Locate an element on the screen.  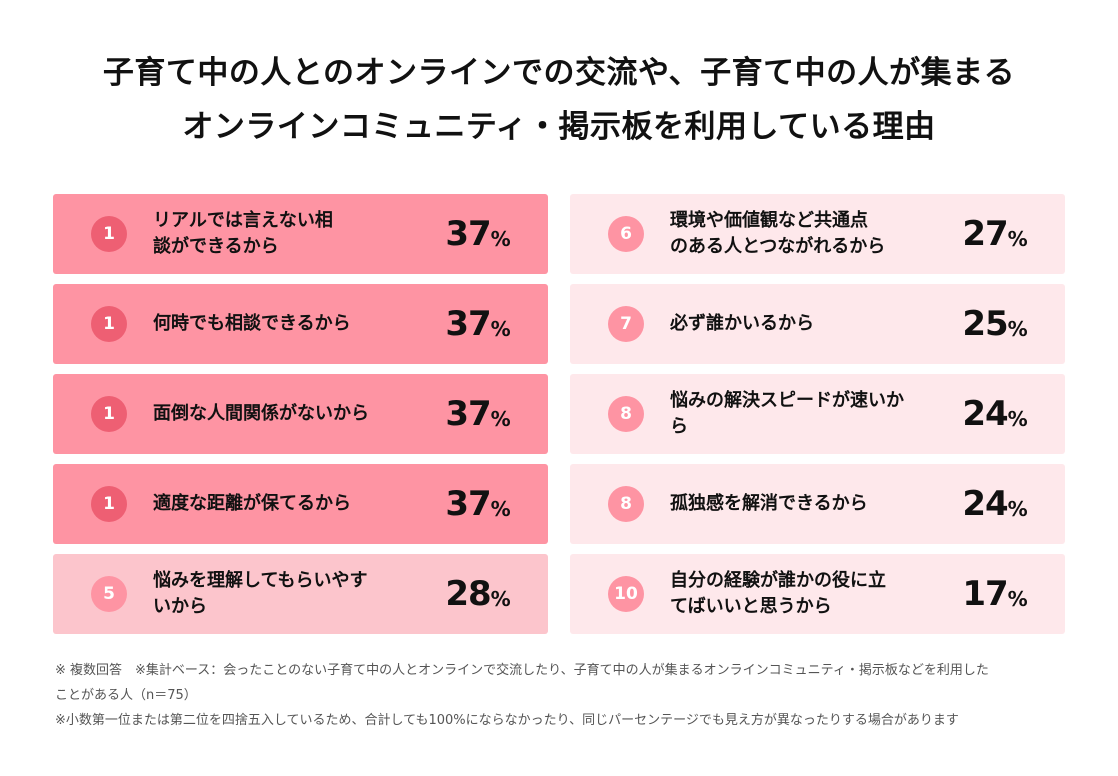
reason-label: 面倒な人間関係がないから is located at coordinates (261, 413).